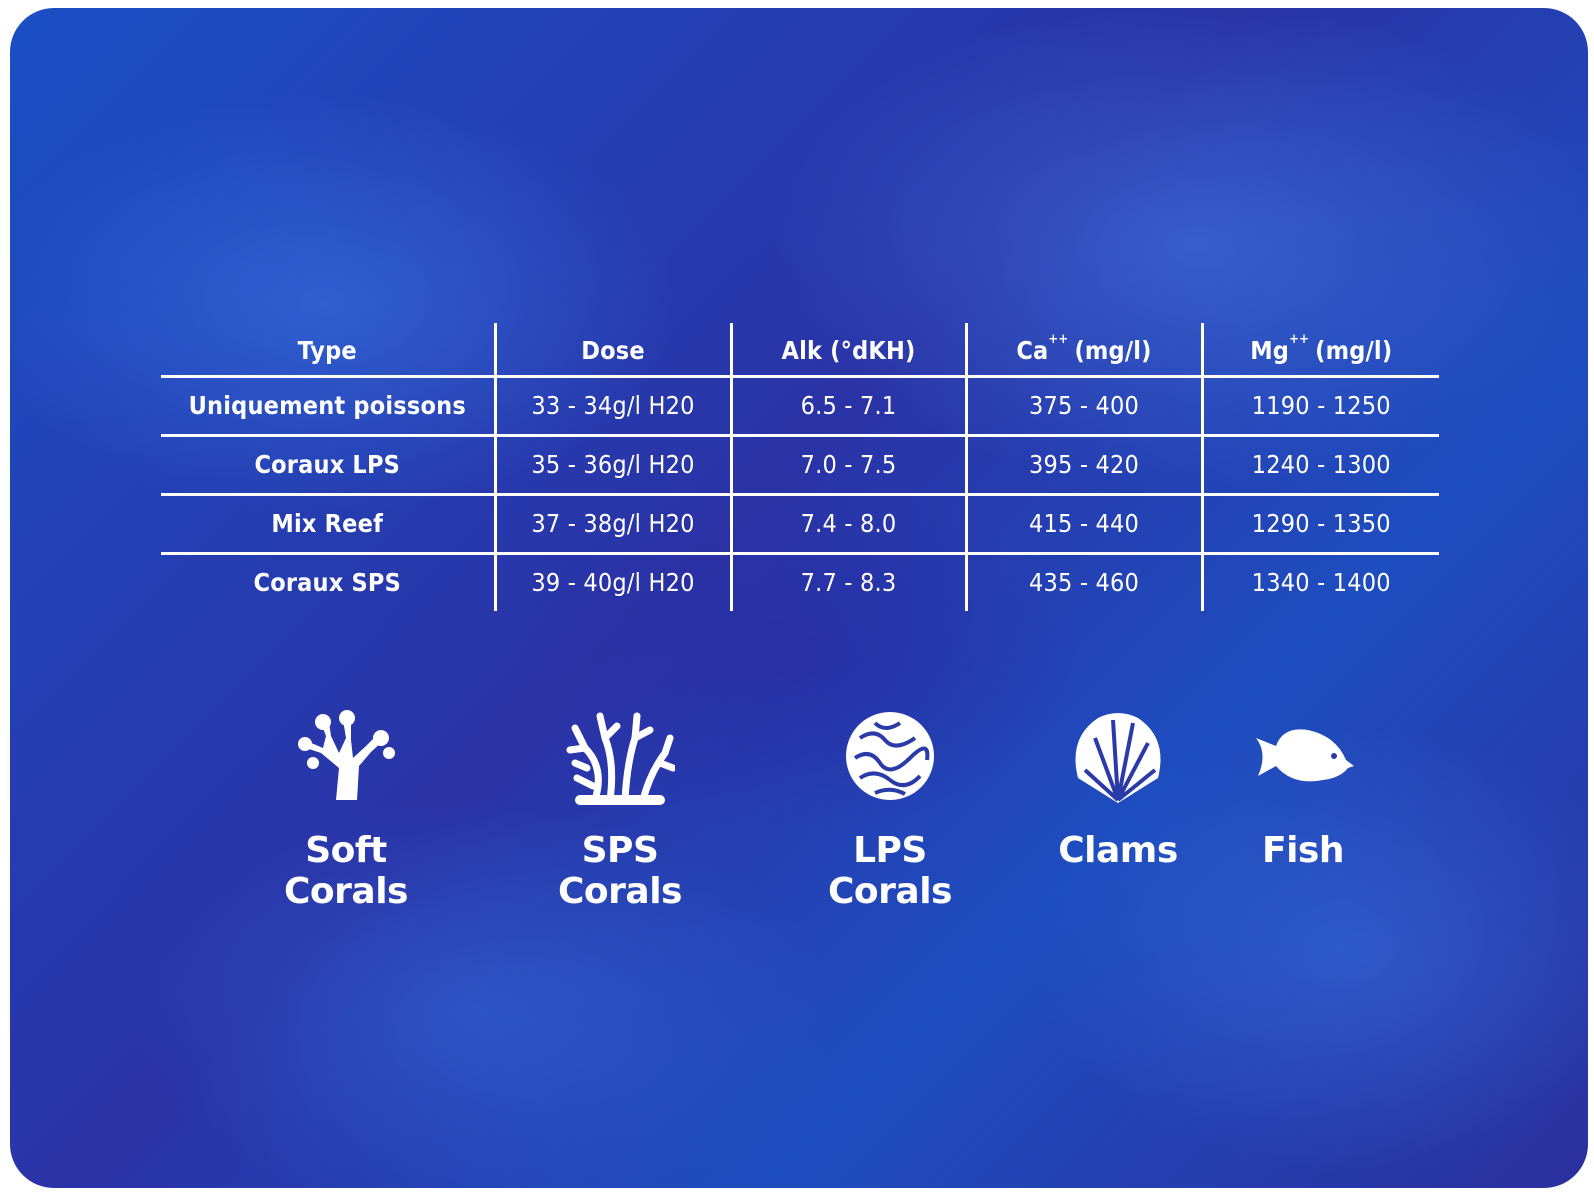  What do you see at coordinates (346, 810) in the screenshot?
I see `icon-soft-corals: Soft Corals` at bounding box center [346, 810].